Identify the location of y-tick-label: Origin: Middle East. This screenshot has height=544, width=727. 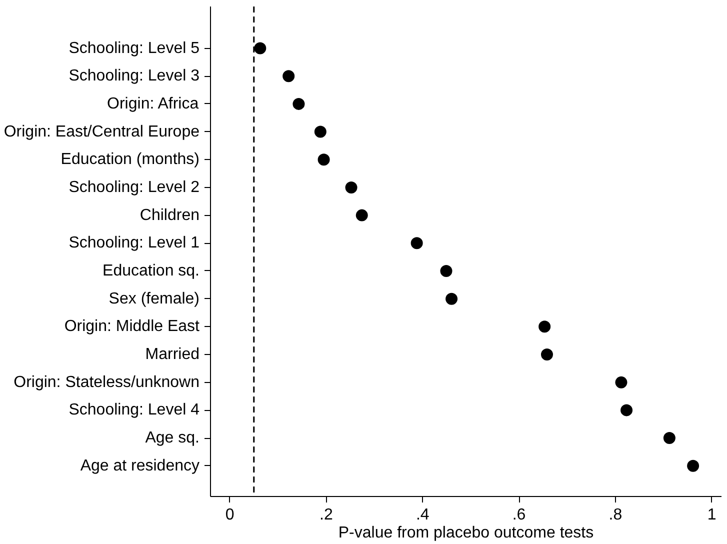
(132, 327).